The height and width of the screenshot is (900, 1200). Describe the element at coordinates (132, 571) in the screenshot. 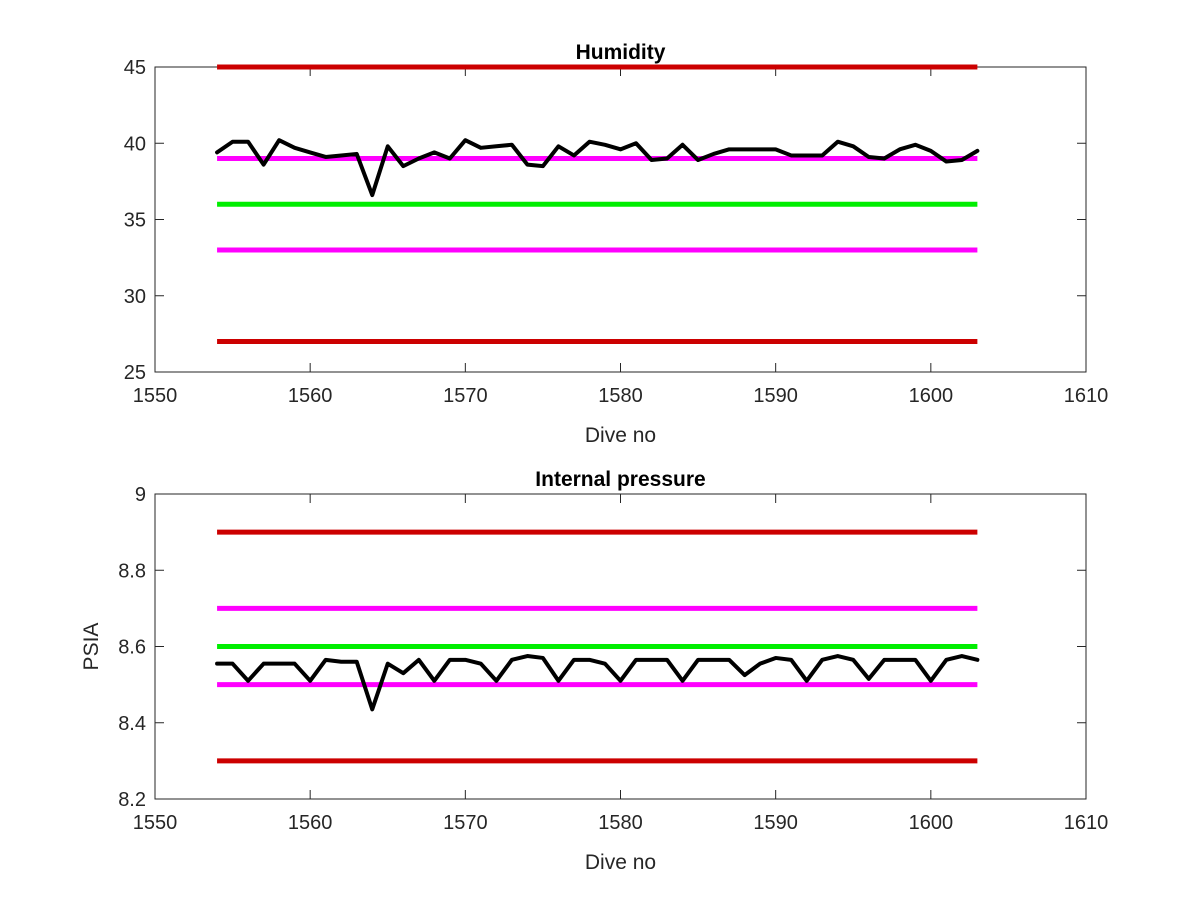

I see `y-tick-label: 8.8` at that location.